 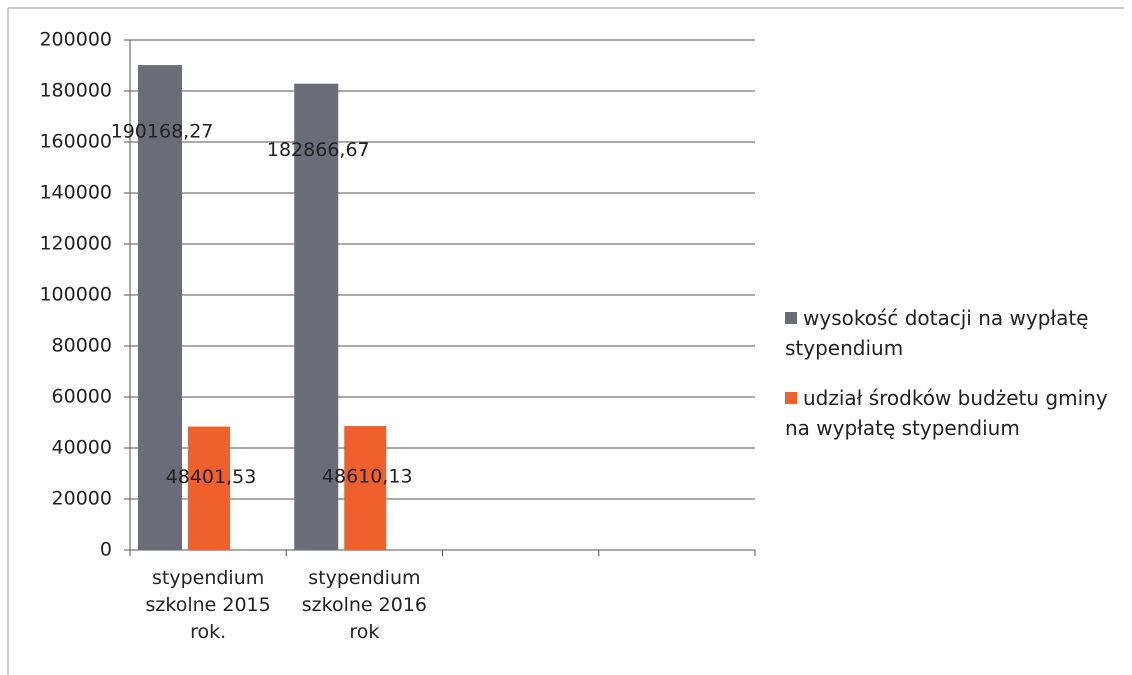 What do you see at coordinates (82, 499) in the screenshot?
I see `y-tick-label: 20000` at bounding box center [82, 499].